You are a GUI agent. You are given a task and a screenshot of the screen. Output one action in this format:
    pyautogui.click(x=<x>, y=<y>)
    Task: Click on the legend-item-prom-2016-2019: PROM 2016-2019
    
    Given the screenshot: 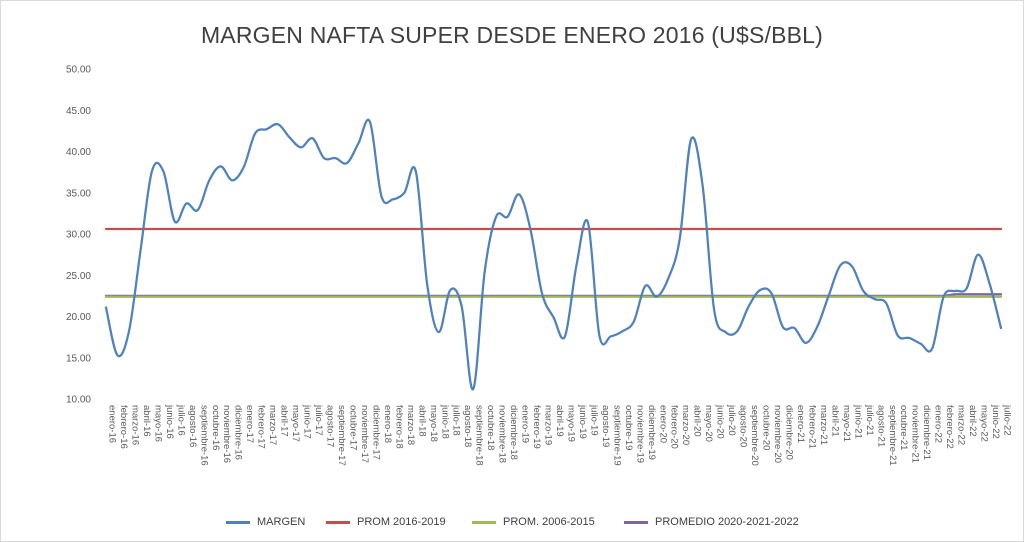 What is the action you would take?
    pyautogui.click(x=386, y=522)
    